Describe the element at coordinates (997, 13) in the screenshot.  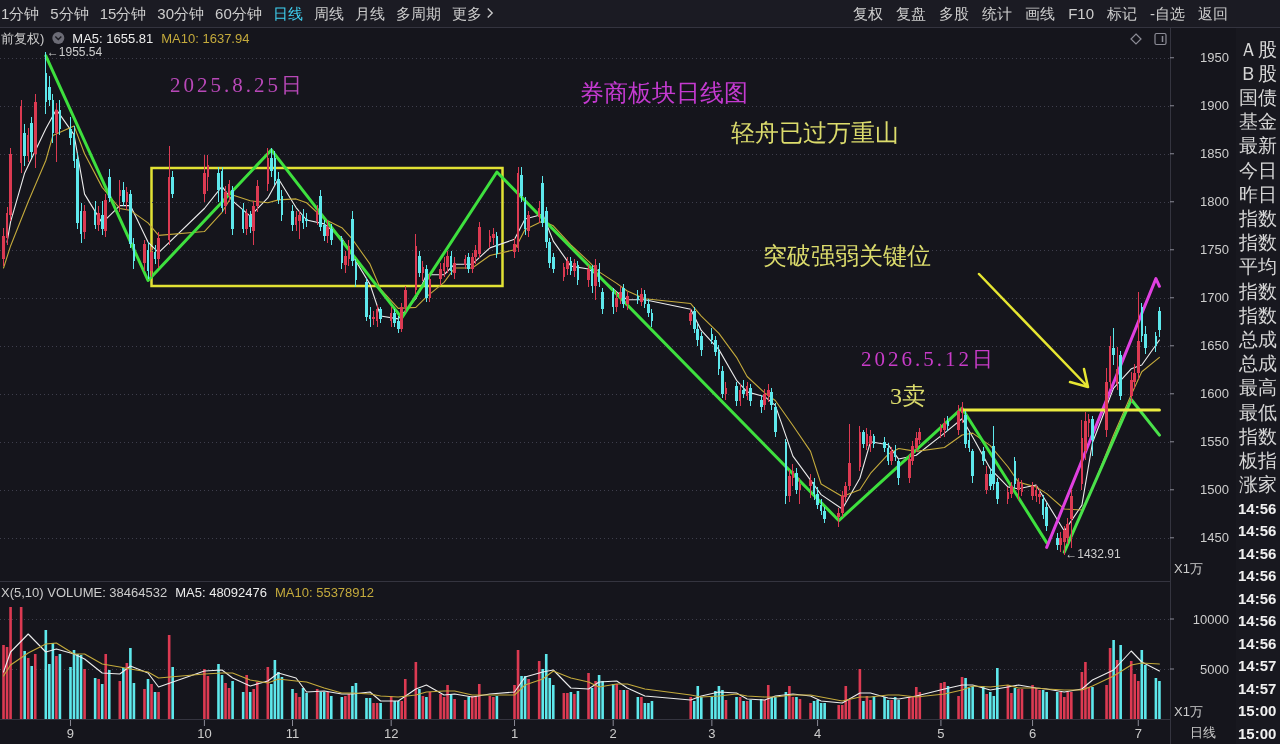
I see `text: 统计` at that location.